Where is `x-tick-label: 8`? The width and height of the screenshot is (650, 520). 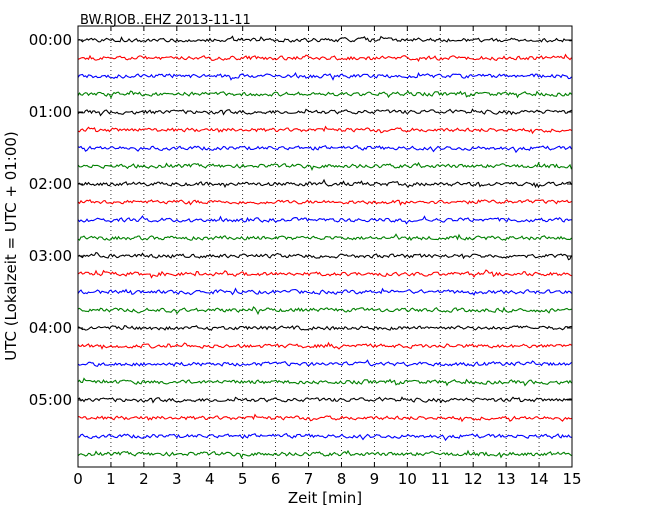
x-tick-label: 8 is located at coordinates (342, 479).